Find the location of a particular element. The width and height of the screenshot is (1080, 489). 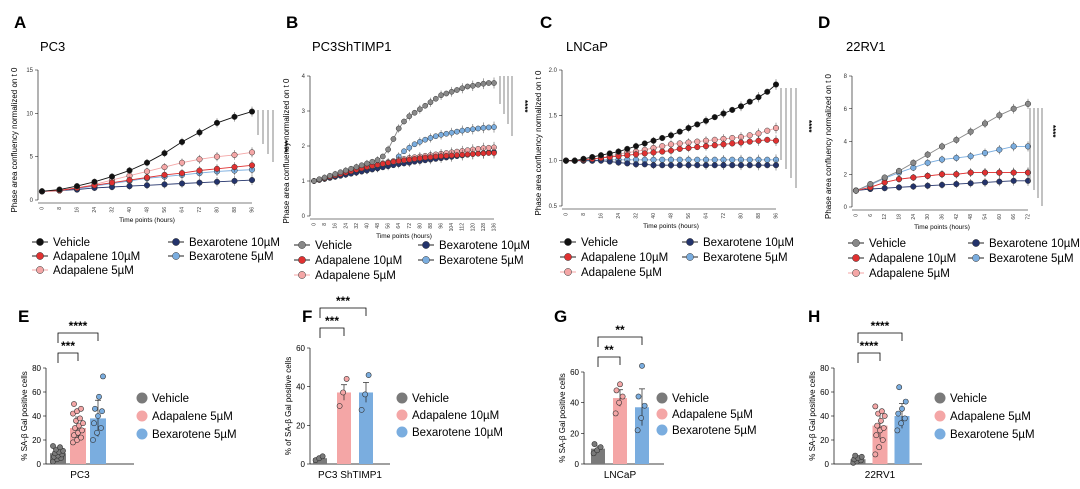

x-tick-label: 64 is located at coordinates (399, 226).